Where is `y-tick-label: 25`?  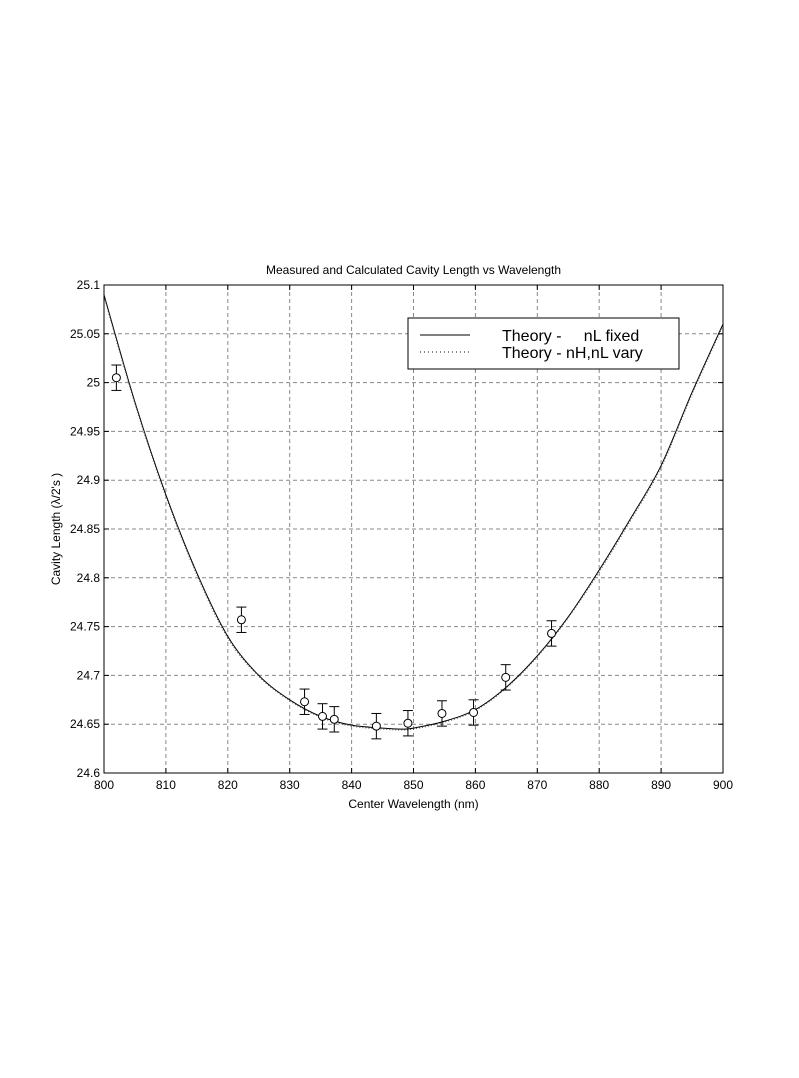
y-tick-label: 25 is located at coordinates (94, 383).